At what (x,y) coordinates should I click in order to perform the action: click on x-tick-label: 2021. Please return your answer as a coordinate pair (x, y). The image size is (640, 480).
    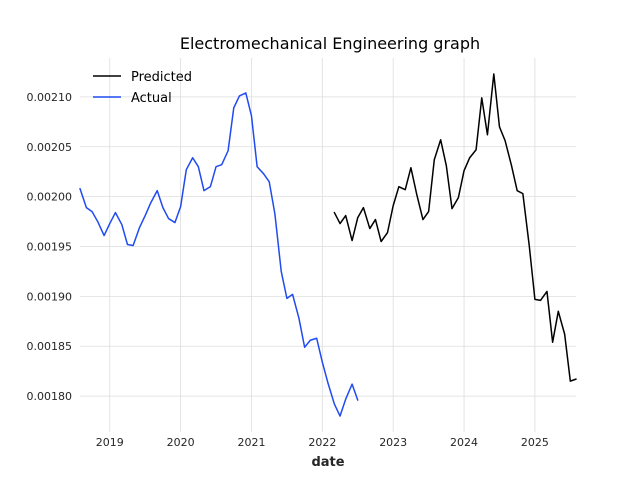
    Looking at the image, I should click on (251, 442).